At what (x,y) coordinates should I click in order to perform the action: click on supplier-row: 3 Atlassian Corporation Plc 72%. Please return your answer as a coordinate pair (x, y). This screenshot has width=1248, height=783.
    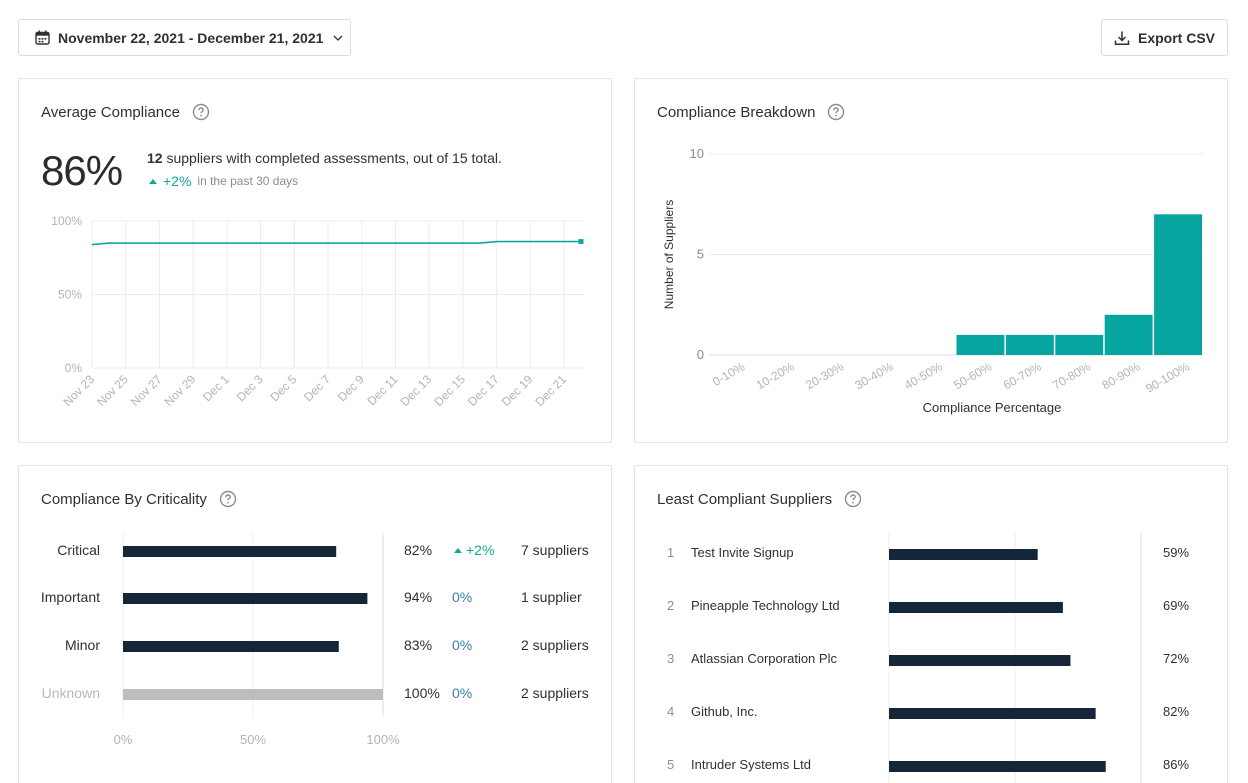
    Looking at the image, I should click on (931, 661).